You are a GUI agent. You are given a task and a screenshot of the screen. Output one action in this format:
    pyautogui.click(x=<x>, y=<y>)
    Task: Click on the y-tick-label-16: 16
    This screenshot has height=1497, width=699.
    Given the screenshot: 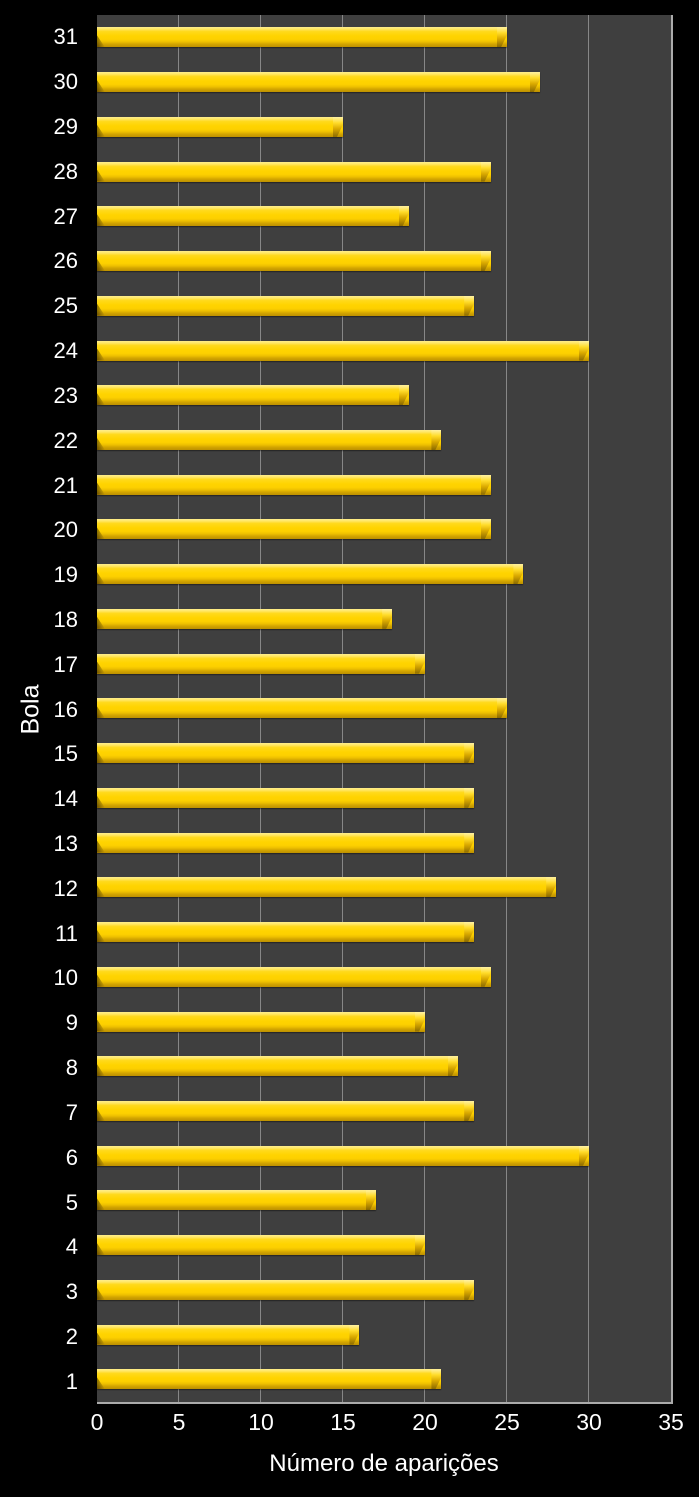 What is the action you would take?
    pyautogui.click(x=65, y=709)
    